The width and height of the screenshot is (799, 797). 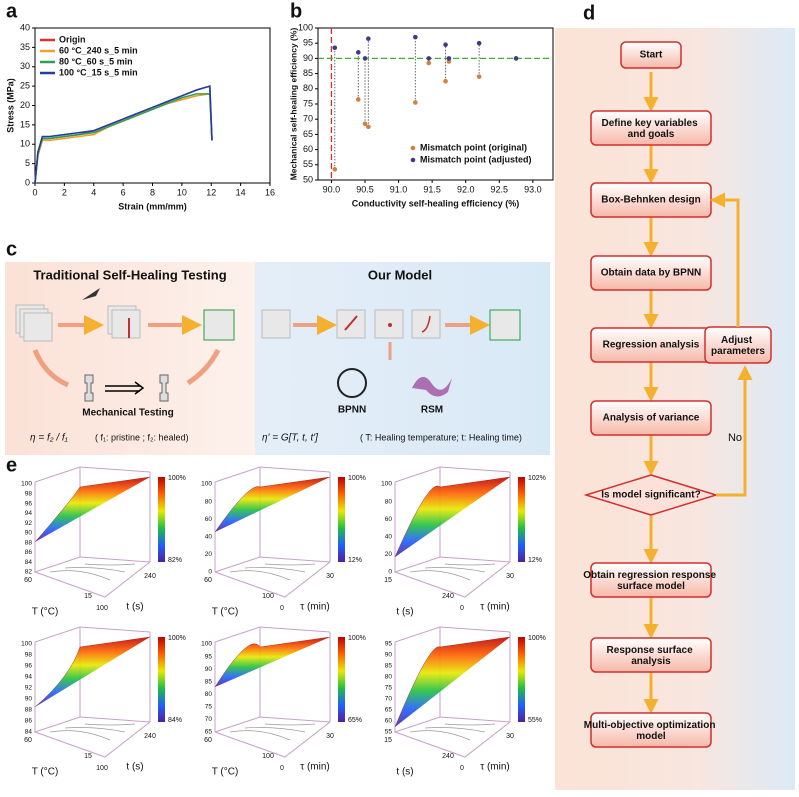 I want to click on legend-label: Mismatch point (adjusted), so click(x=476, y=159).